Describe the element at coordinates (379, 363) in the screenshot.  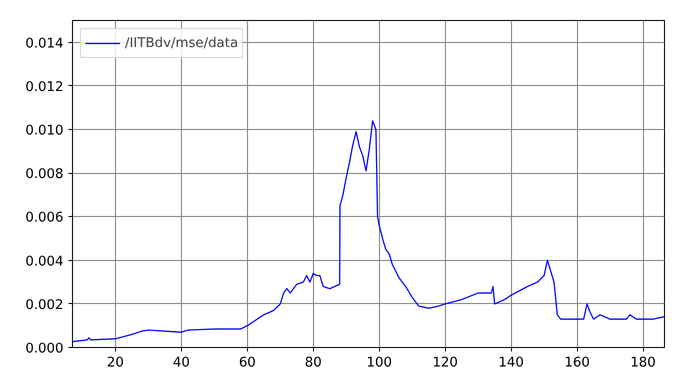
I see `x-tick-label: 100` at that location.